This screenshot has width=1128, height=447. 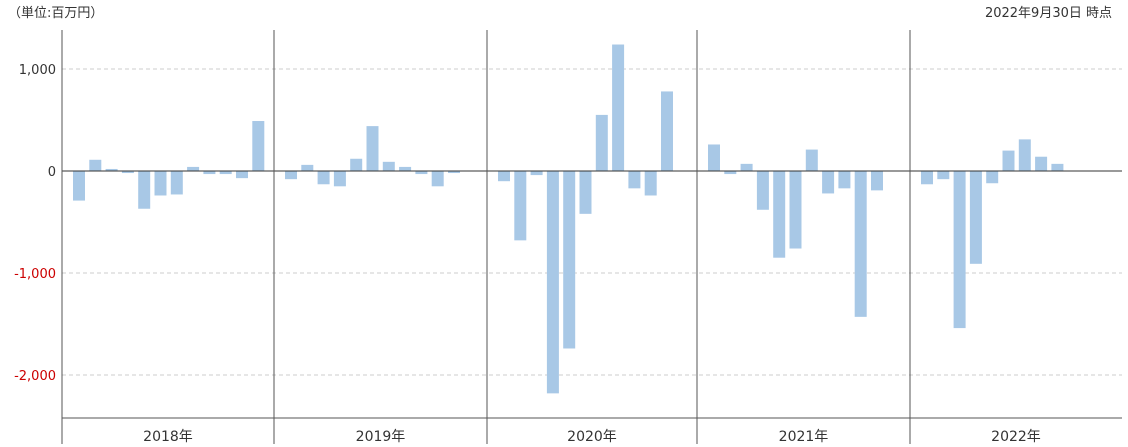 What do you see at coordinates (52, 172) in the screenshot?
I see `y-tick-label: 0` at bounding box center [52, 172].